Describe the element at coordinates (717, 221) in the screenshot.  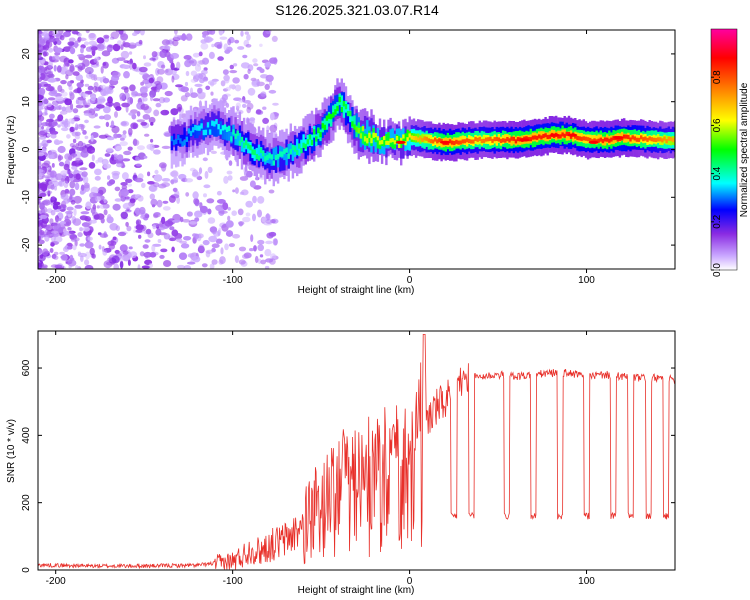
I see `colorbar-tick-label: 0.2` at that location.